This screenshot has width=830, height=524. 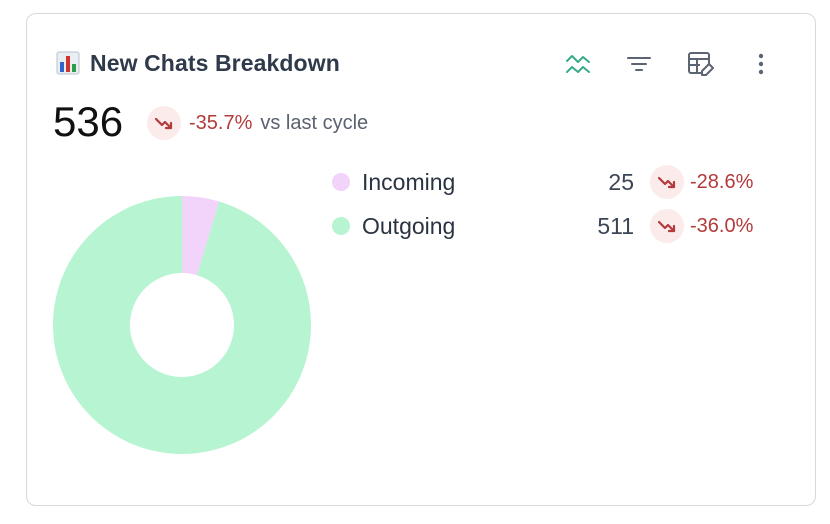 I want to click on outgoing-color-swatch, so click(x=341, y=226).